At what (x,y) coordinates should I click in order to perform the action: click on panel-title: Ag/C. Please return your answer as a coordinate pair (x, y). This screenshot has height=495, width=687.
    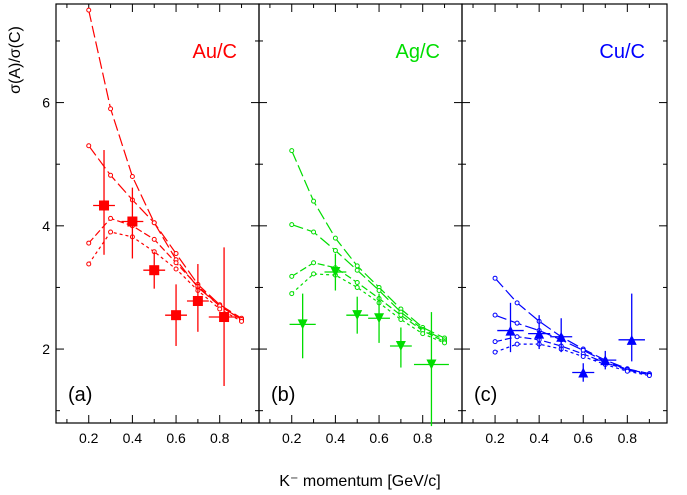
    Looking at the image, I should click on (418, 52).